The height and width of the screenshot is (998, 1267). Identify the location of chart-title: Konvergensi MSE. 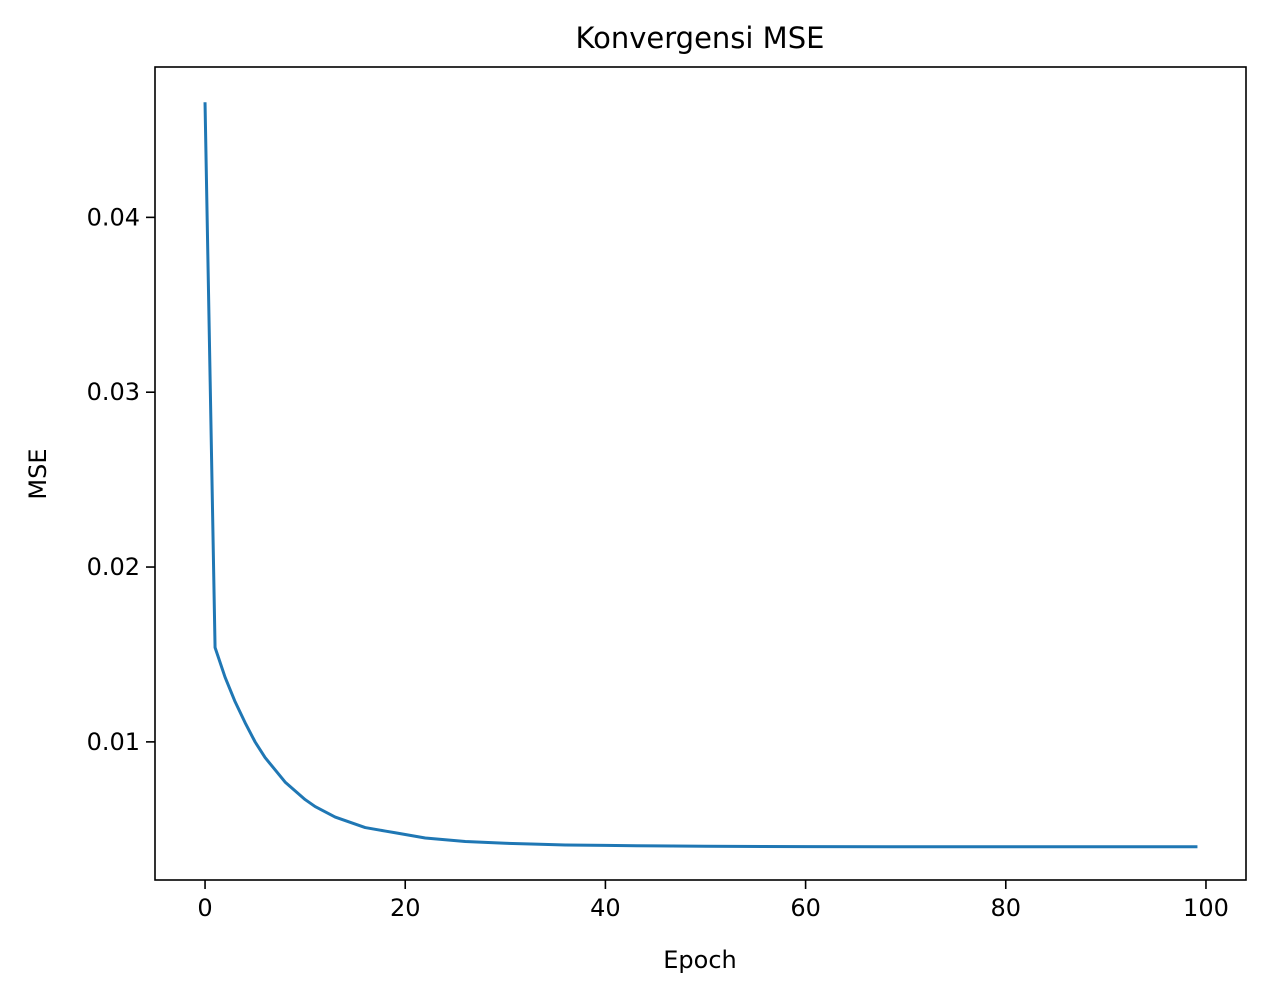
(700, 38).